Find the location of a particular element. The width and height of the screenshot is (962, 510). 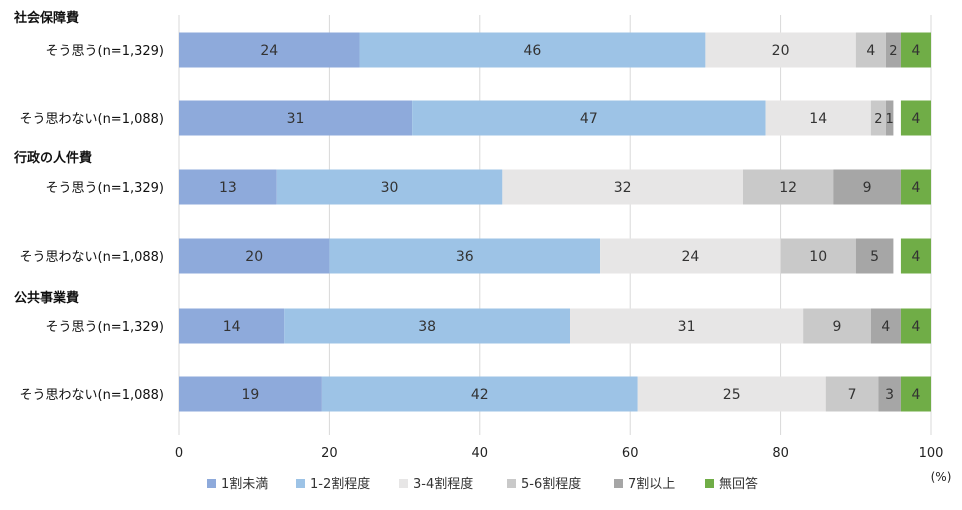

data-label: 42 is located at coordinates (480, 395).